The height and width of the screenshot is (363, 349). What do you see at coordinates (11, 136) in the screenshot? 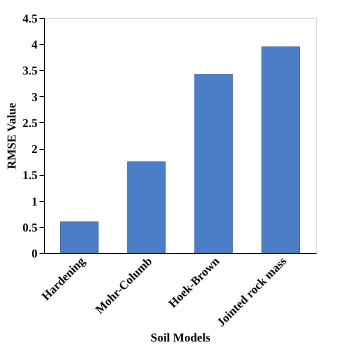
I see `y-axis-title: RMSE Value` at bounding box center [11, 136].